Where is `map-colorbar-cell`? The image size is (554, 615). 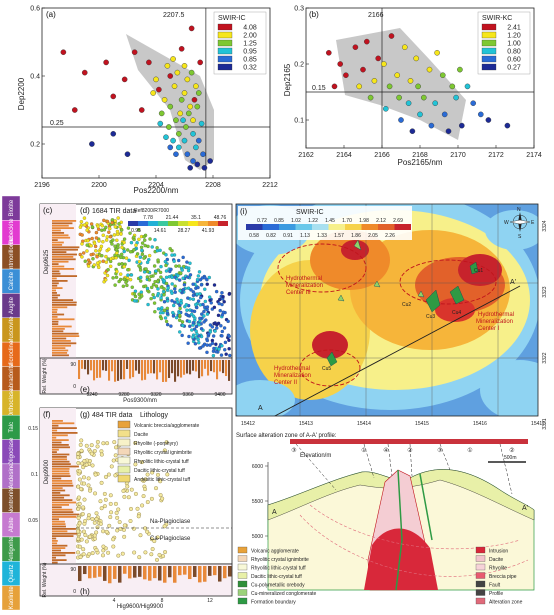
map-colorbar-cell is located at coordinates (369, 227).